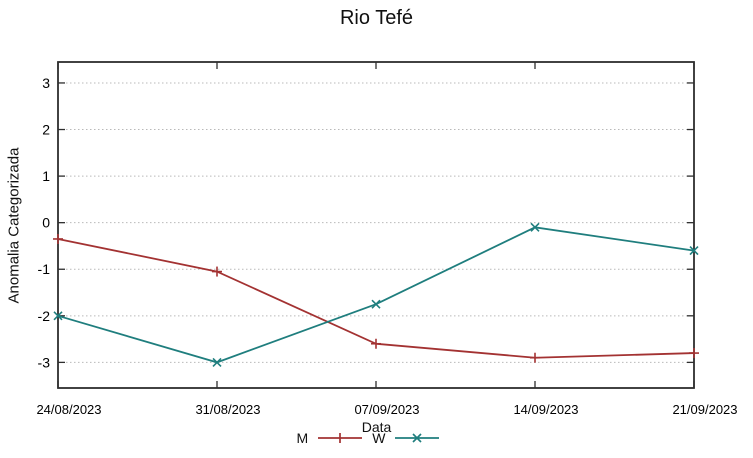 The image size is (753, 458). What do you see at coordinates (46, 223) in the screenshot?
I see `y-tick-label: 0` at bounding box center [46, 223].